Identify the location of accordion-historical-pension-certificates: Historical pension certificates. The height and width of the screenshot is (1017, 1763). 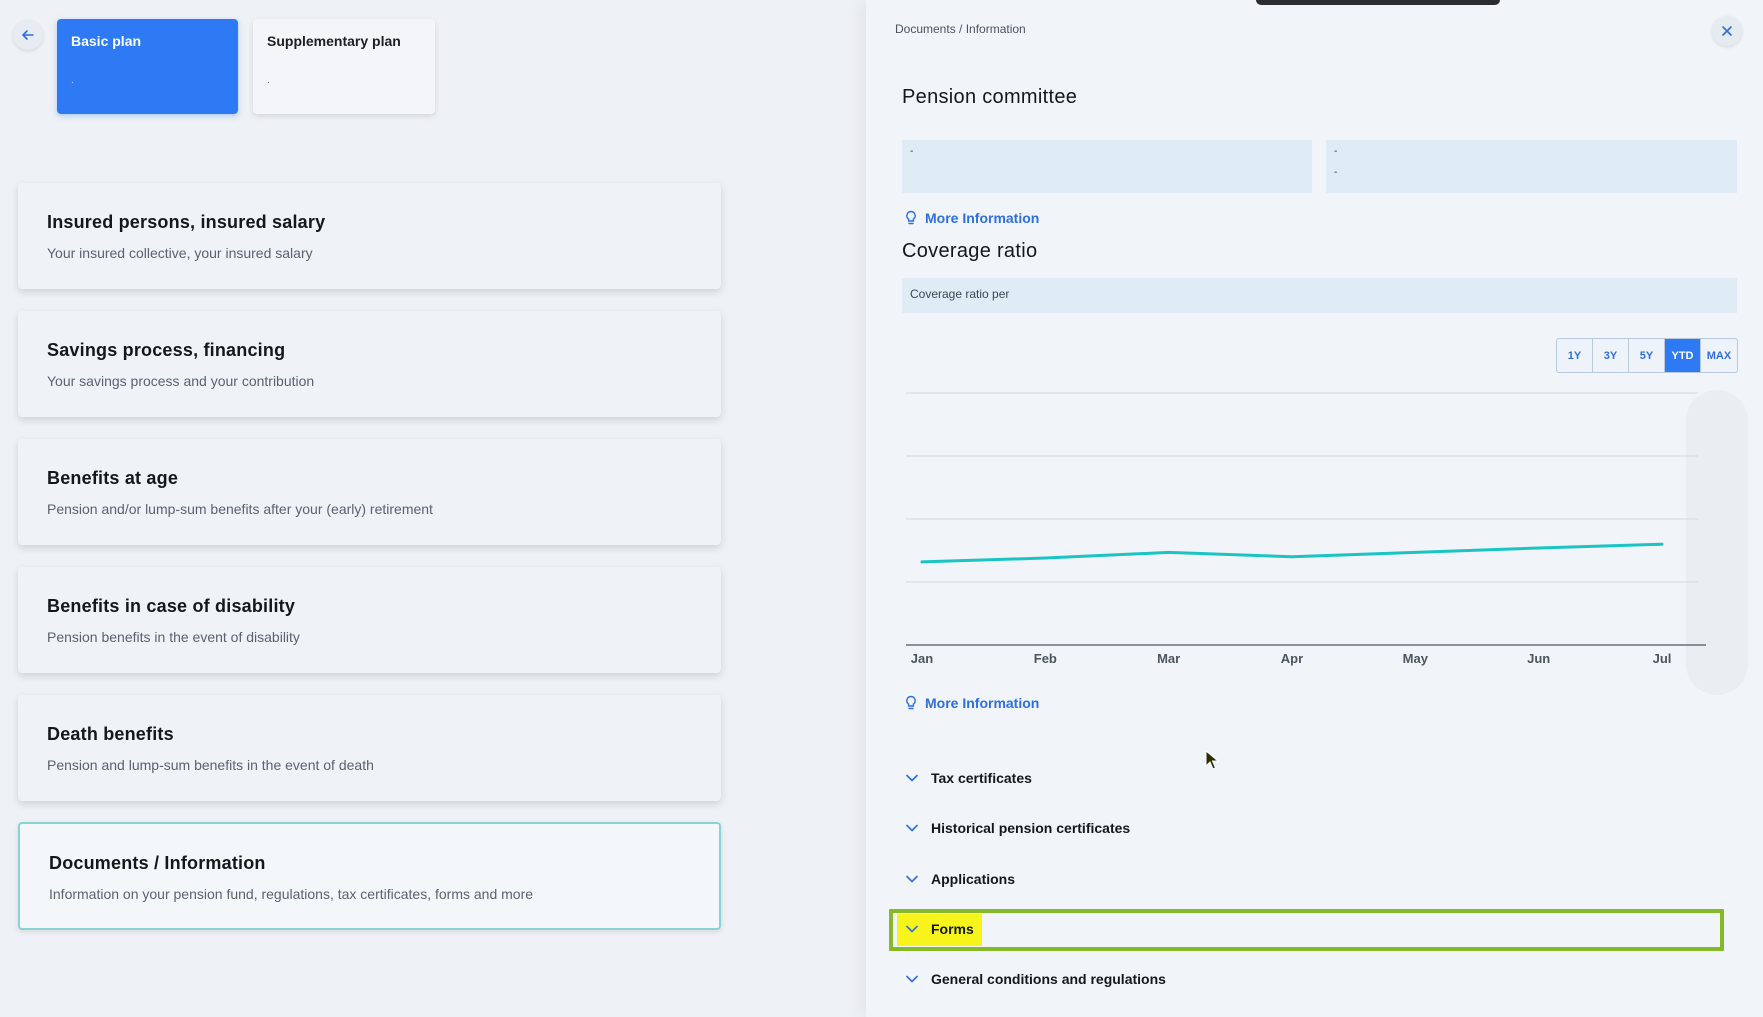
(1017, 828).